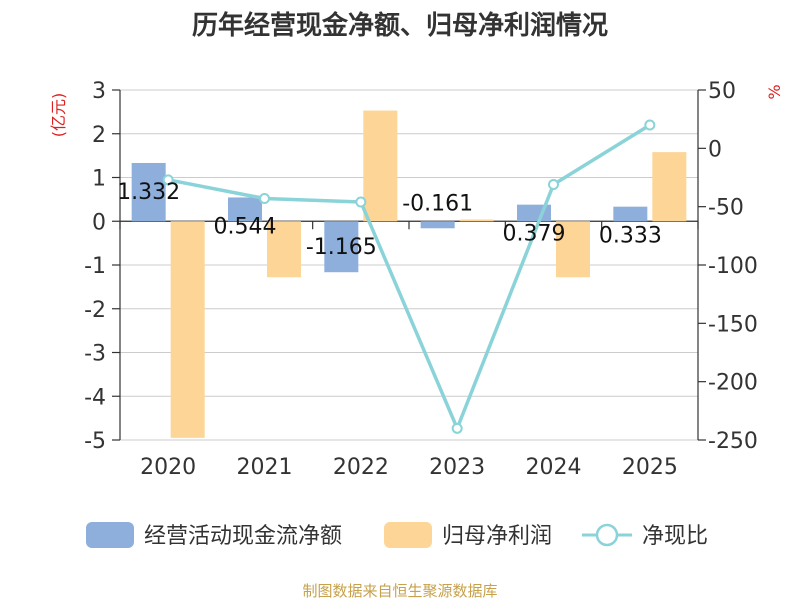  I want to click on x-tick-label: 2022, so click(361, 467).